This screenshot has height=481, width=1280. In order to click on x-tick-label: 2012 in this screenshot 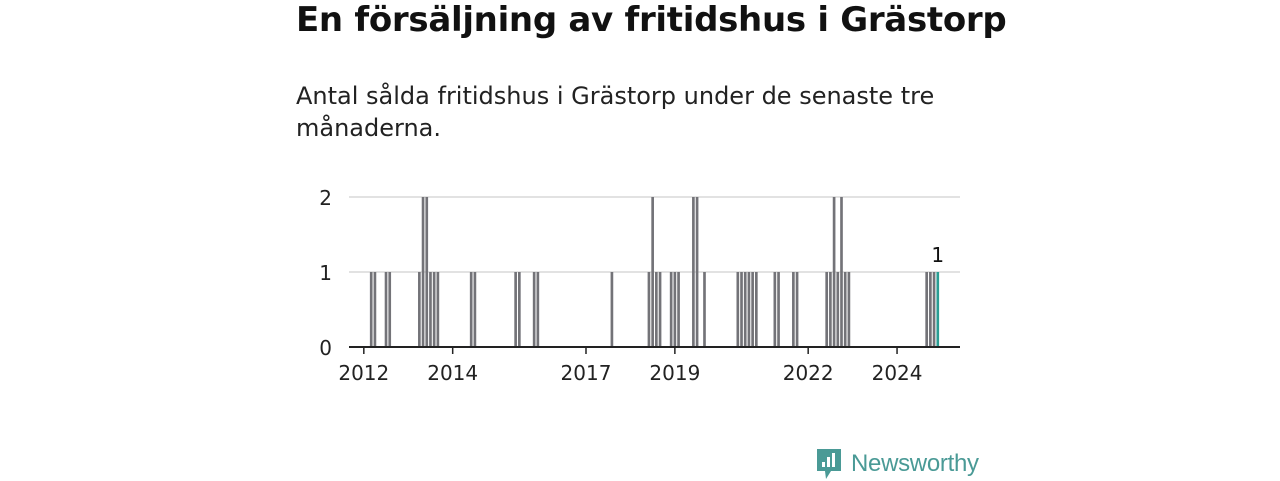, I will do `click(363, 373)`.